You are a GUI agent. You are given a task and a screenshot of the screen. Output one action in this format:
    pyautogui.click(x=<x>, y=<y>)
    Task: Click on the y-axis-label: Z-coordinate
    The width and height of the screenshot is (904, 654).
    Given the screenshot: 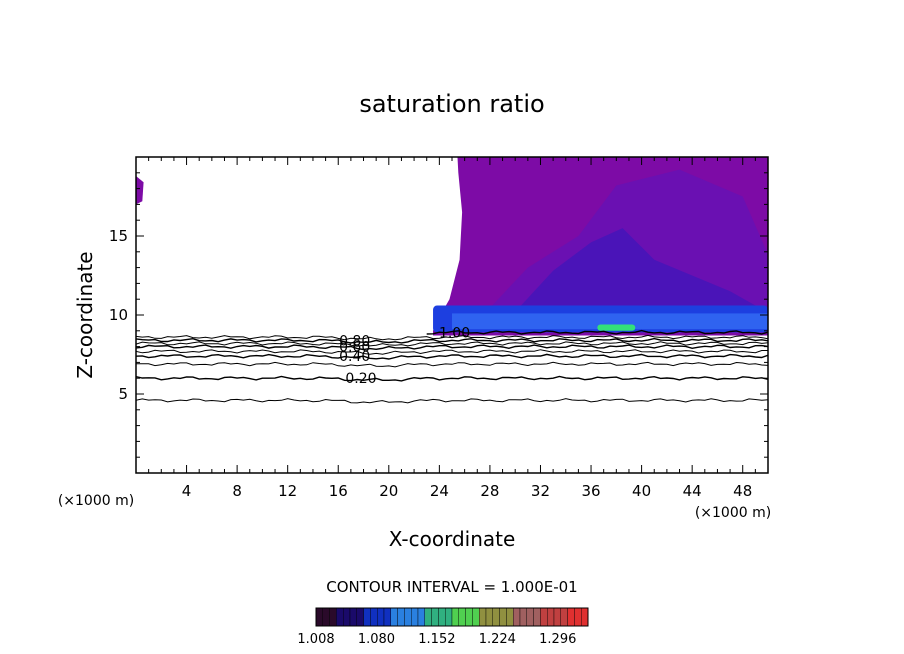 What is the action you would take?
    pyautogui.click(x=85, y=314)
    